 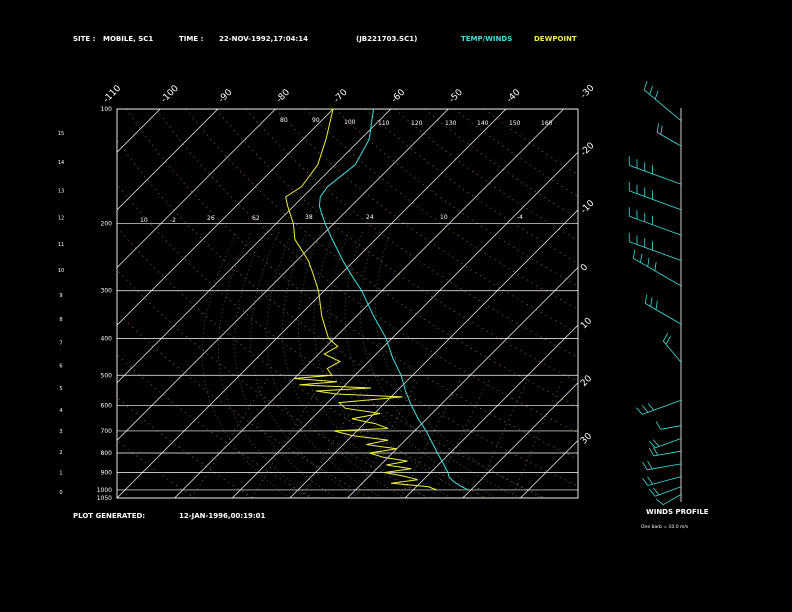 What do you see at coordinates (211, 218) in the screenshot?
I see `dry-adiabat-label: 26` at bounding box center [211, 218].